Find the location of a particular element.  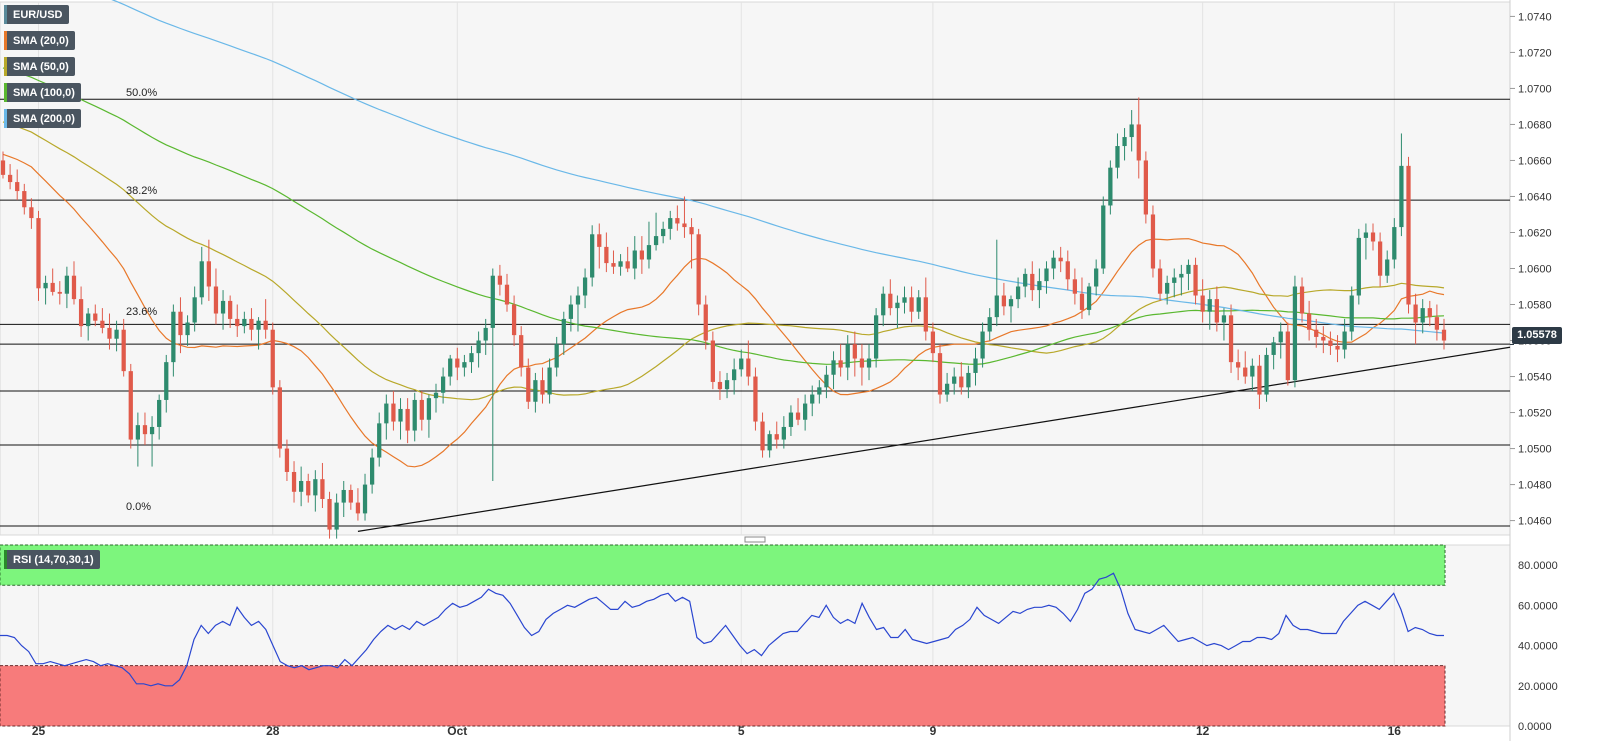

y-tick-label: 1.0600 is located at coordinates (1535, 270).